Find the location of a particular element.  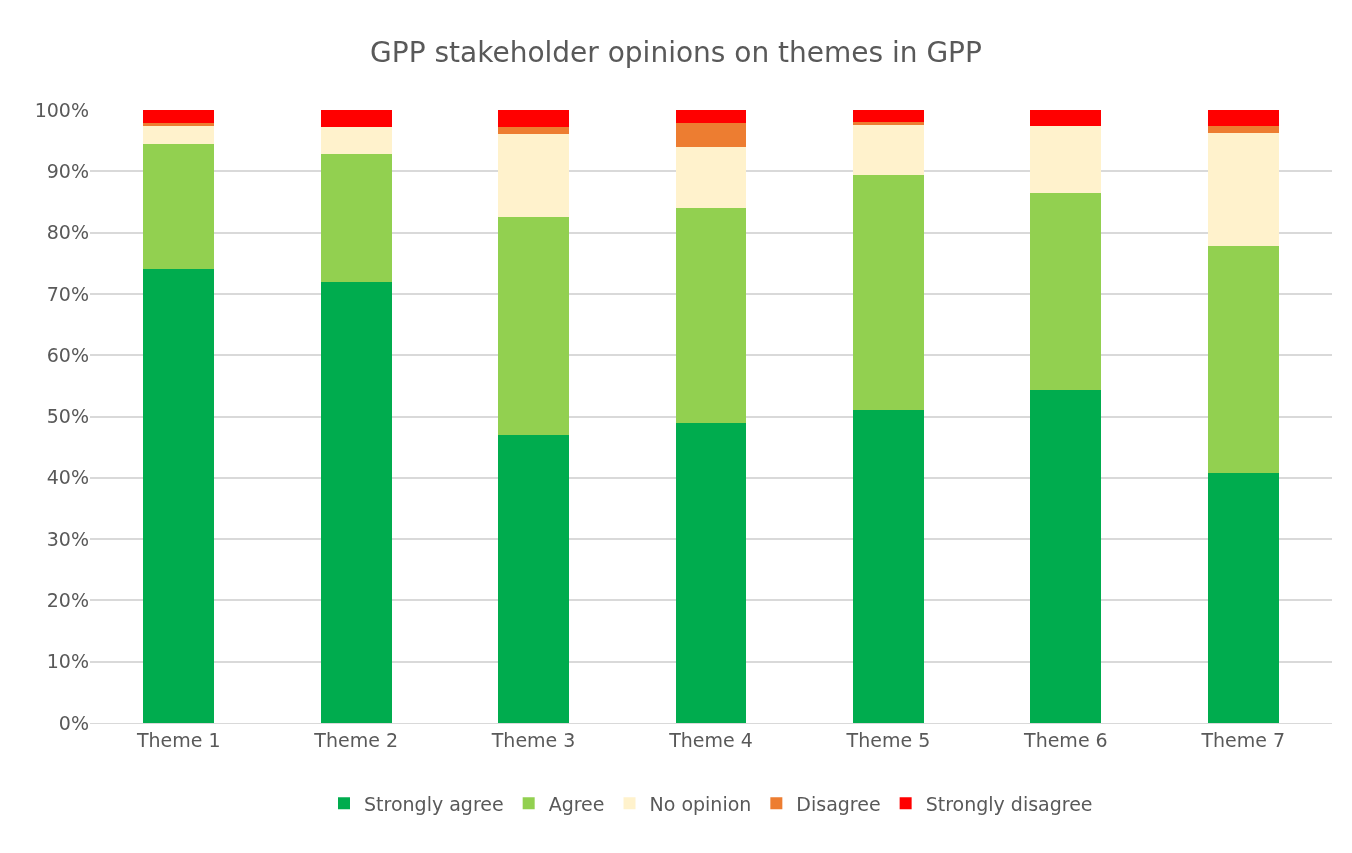

y-tick-label: 20% is located at coordinates (67, 600).